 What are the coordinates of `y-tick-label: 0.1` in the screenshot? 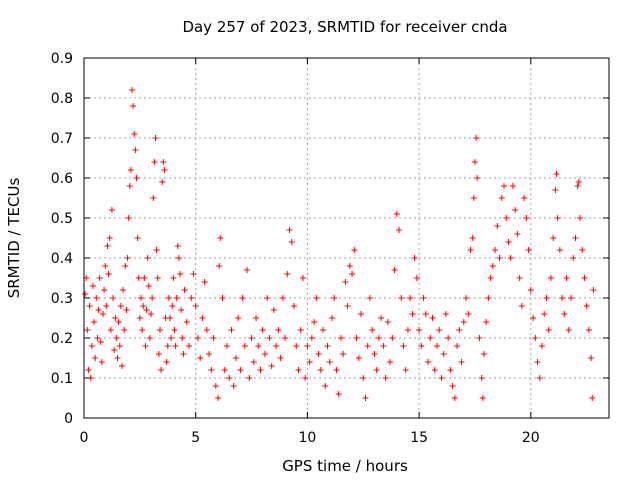 It's located at (62, 379).